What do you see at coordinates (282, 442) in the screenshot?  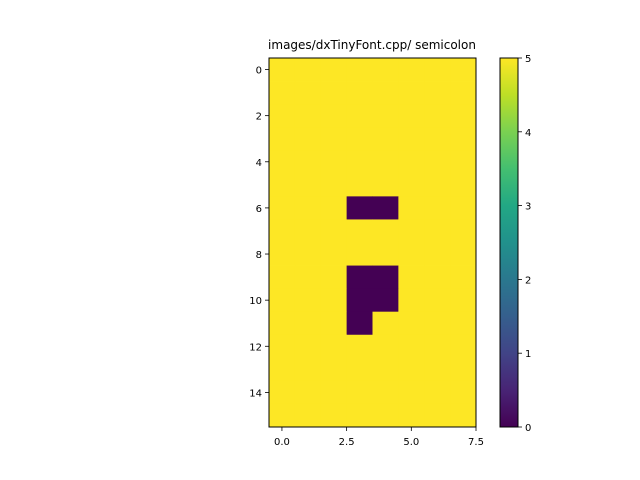 I see `x-tick-label: 0.0` at bounding box center [282, 442].